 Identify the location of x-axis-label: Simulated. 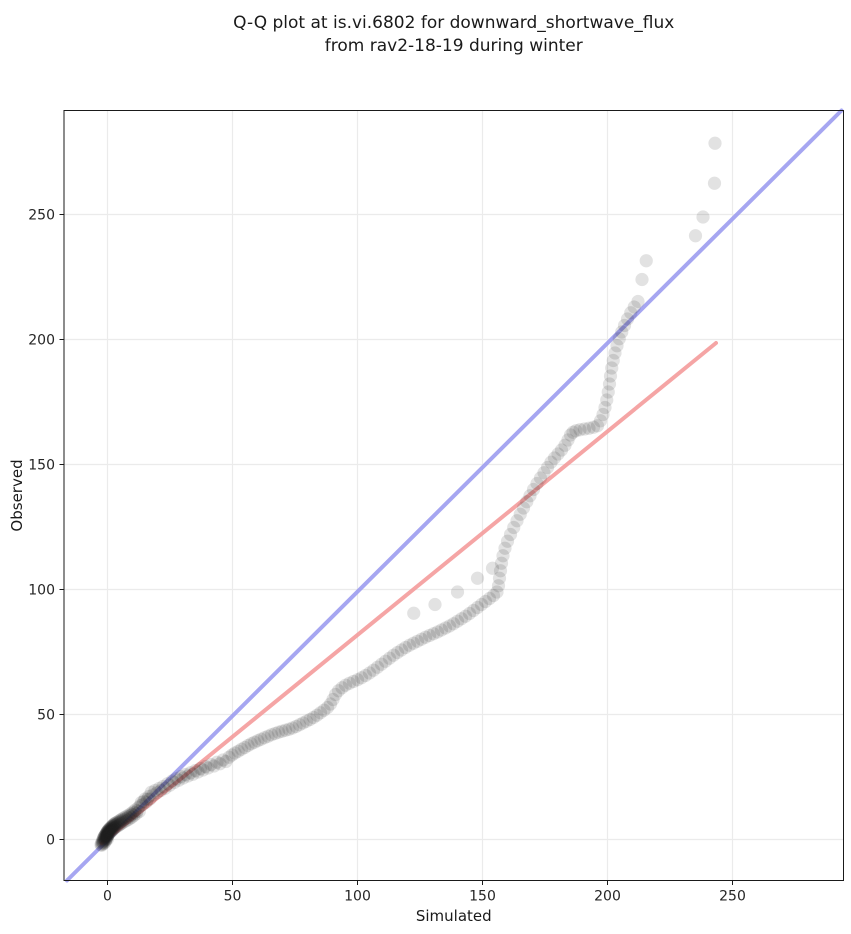
(454, 916).